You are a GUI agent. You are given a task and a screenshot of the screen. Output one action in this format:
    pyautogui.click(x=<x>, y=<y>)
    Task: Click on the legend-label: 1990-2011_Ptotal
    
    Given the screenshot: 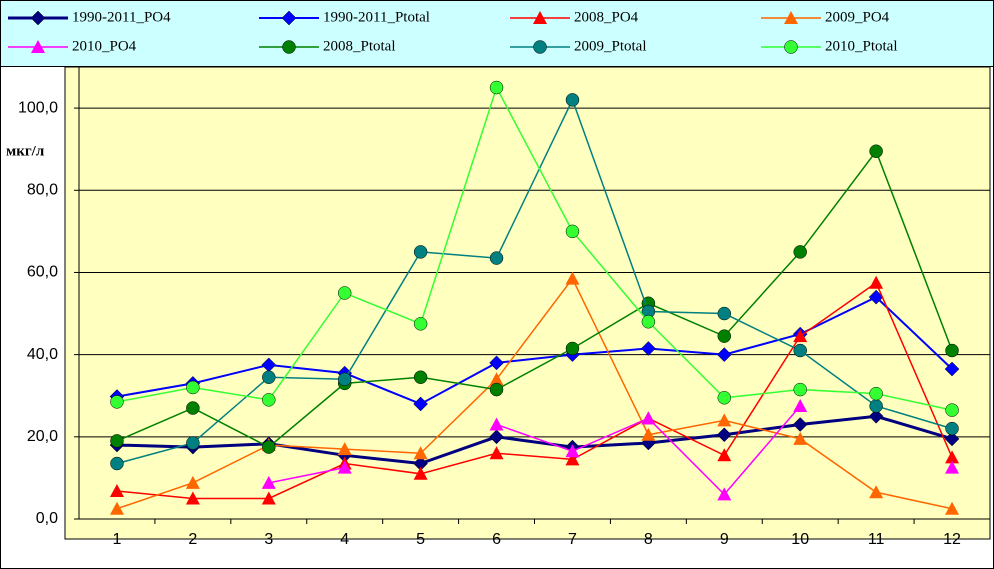 What is the action you would take?
    pyautogui.click(x=376, y=17)
    